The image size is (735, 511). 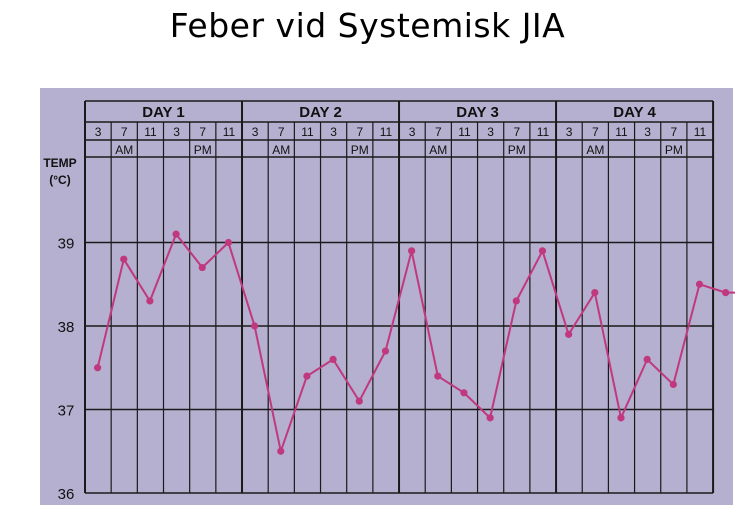 I want to click on y-tick-39: 39, so click(x=66, y=244).